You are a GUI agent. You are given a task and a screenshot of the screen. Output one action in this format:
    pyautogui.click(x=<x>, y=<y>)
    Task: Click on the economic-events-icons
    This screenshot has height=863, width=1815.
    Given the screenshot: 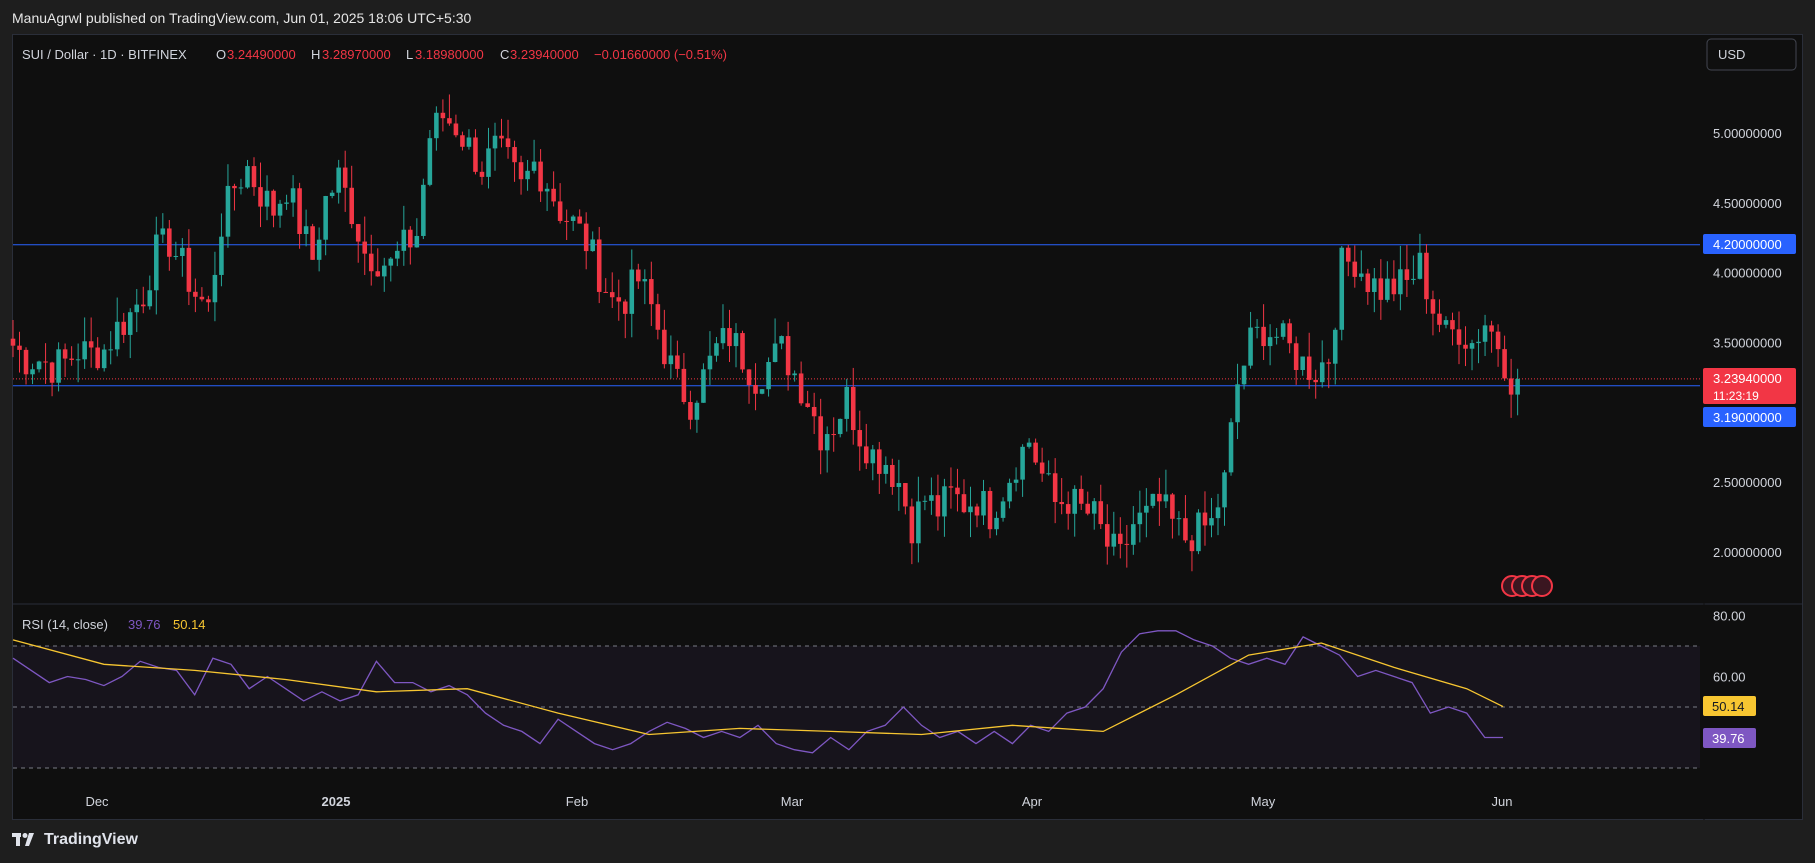 What is the action you would take?
    pyautogui.click(x=1527, y=586)
    